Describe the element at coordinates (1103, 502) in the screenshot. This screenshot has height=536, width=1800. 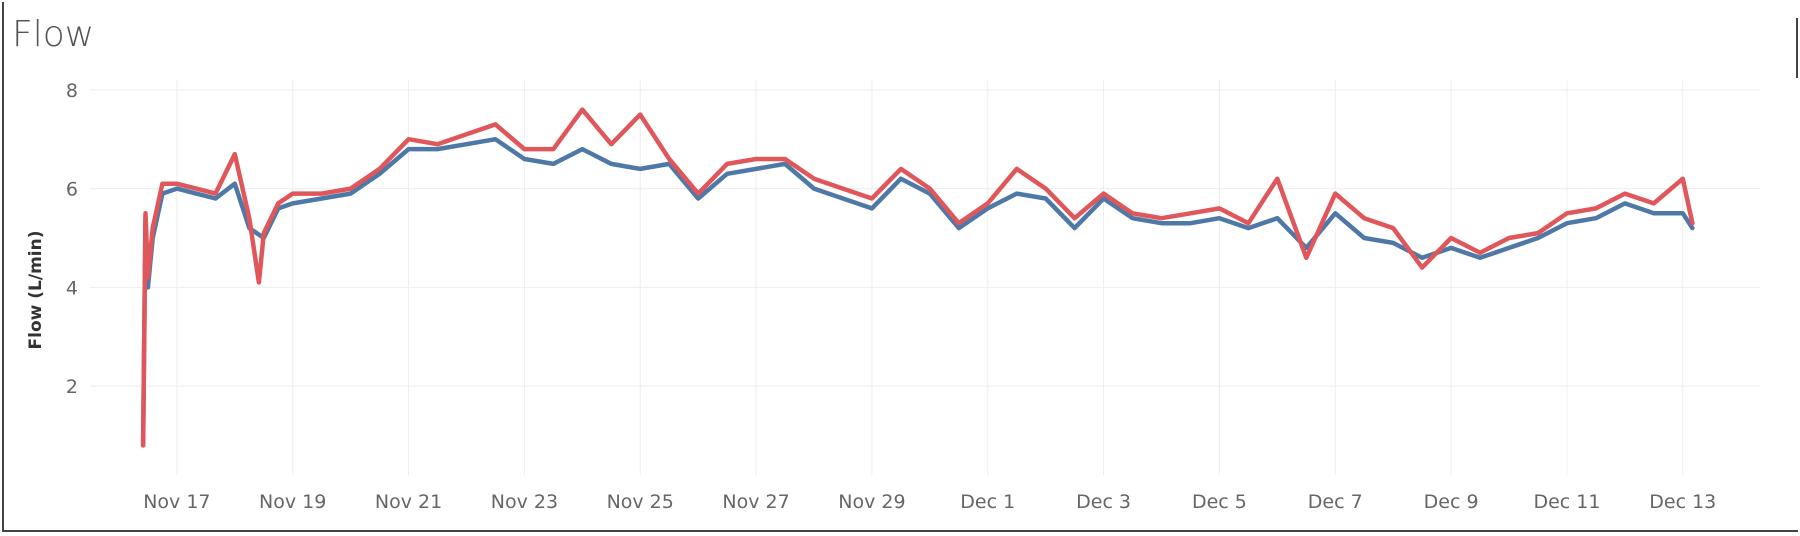
I see `x-tick-label: Dec 3` at that location.